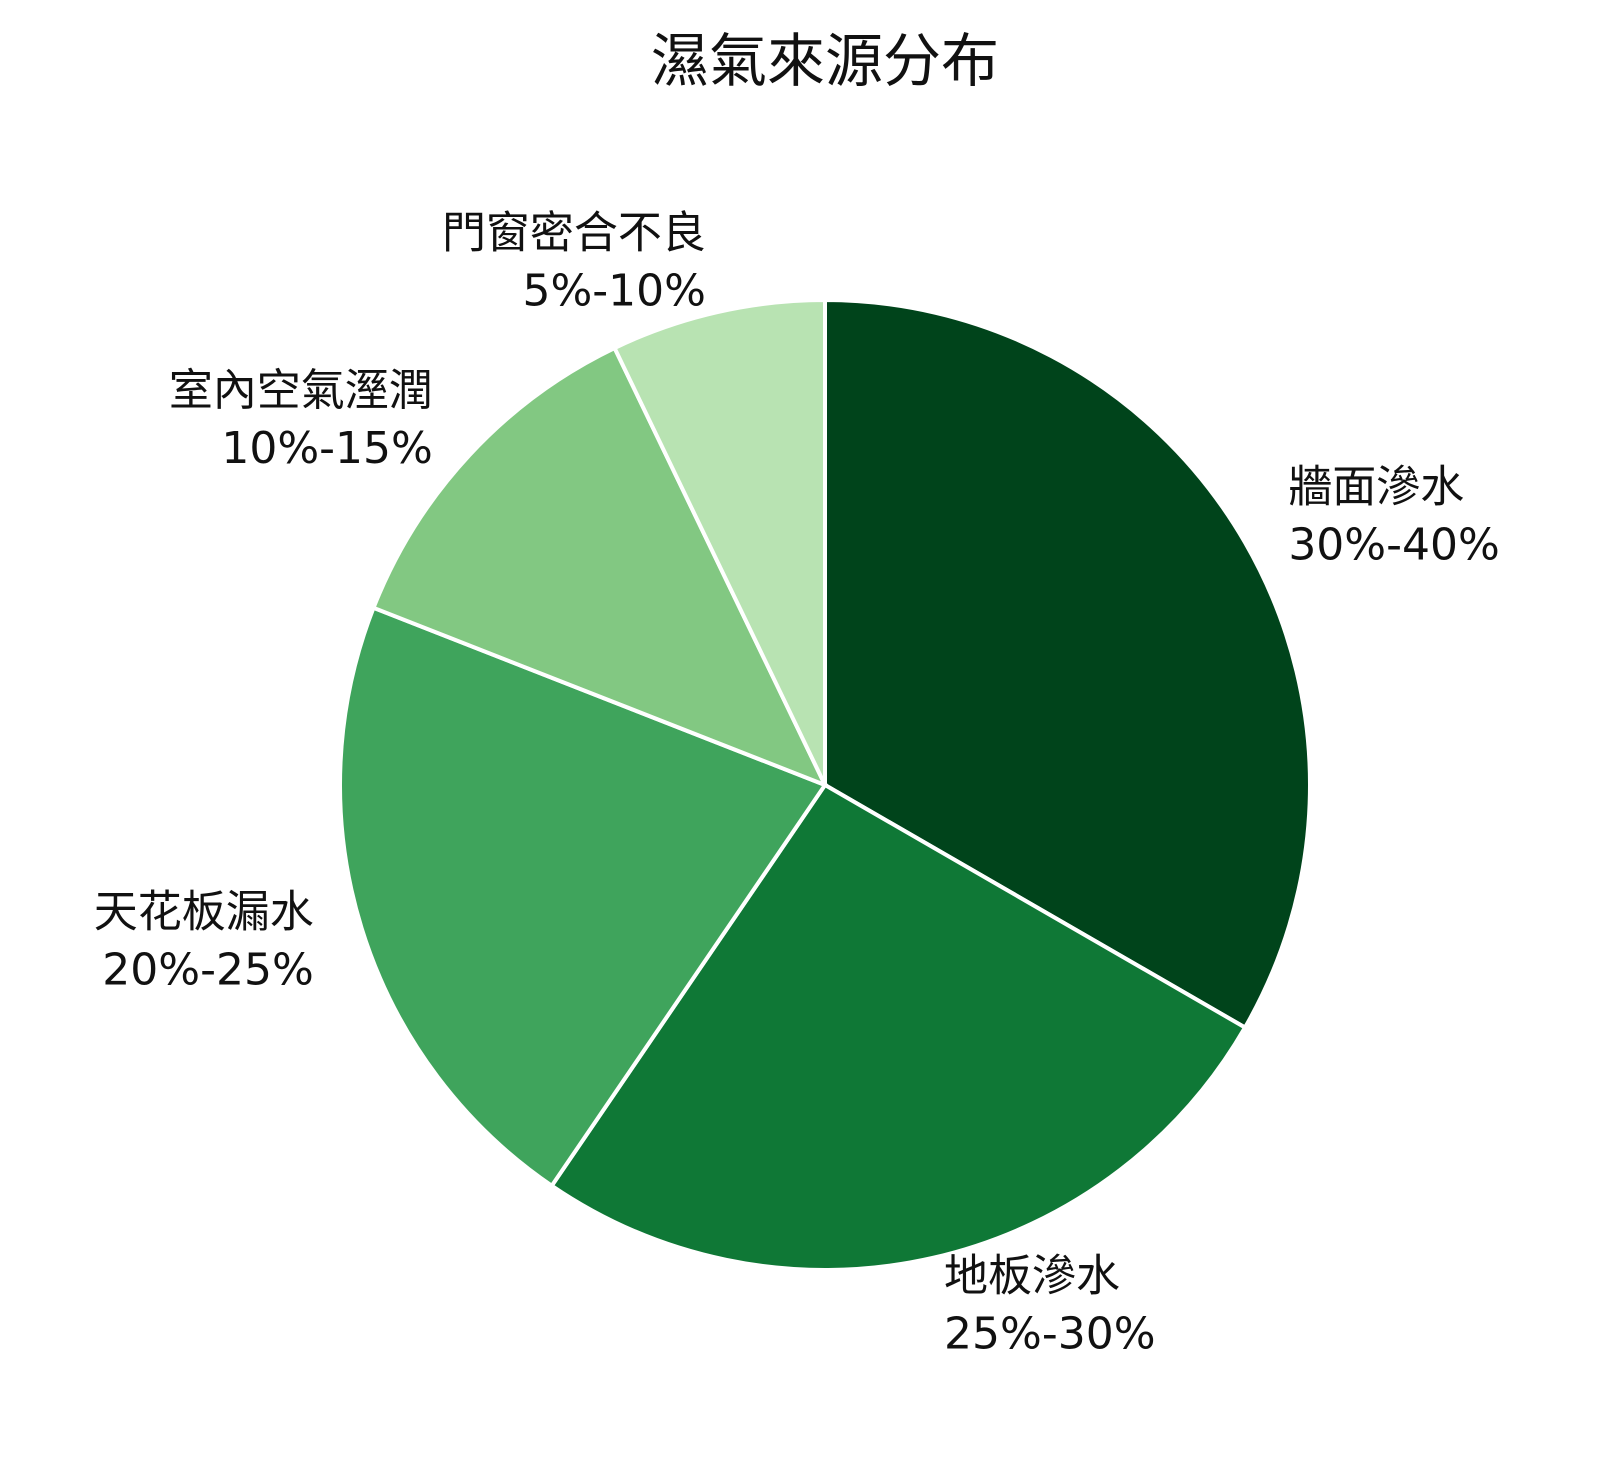 This screenshot has width=1616, height=1468. I want to click on chart-title: 濕氣來源分布, so click(825, 61).